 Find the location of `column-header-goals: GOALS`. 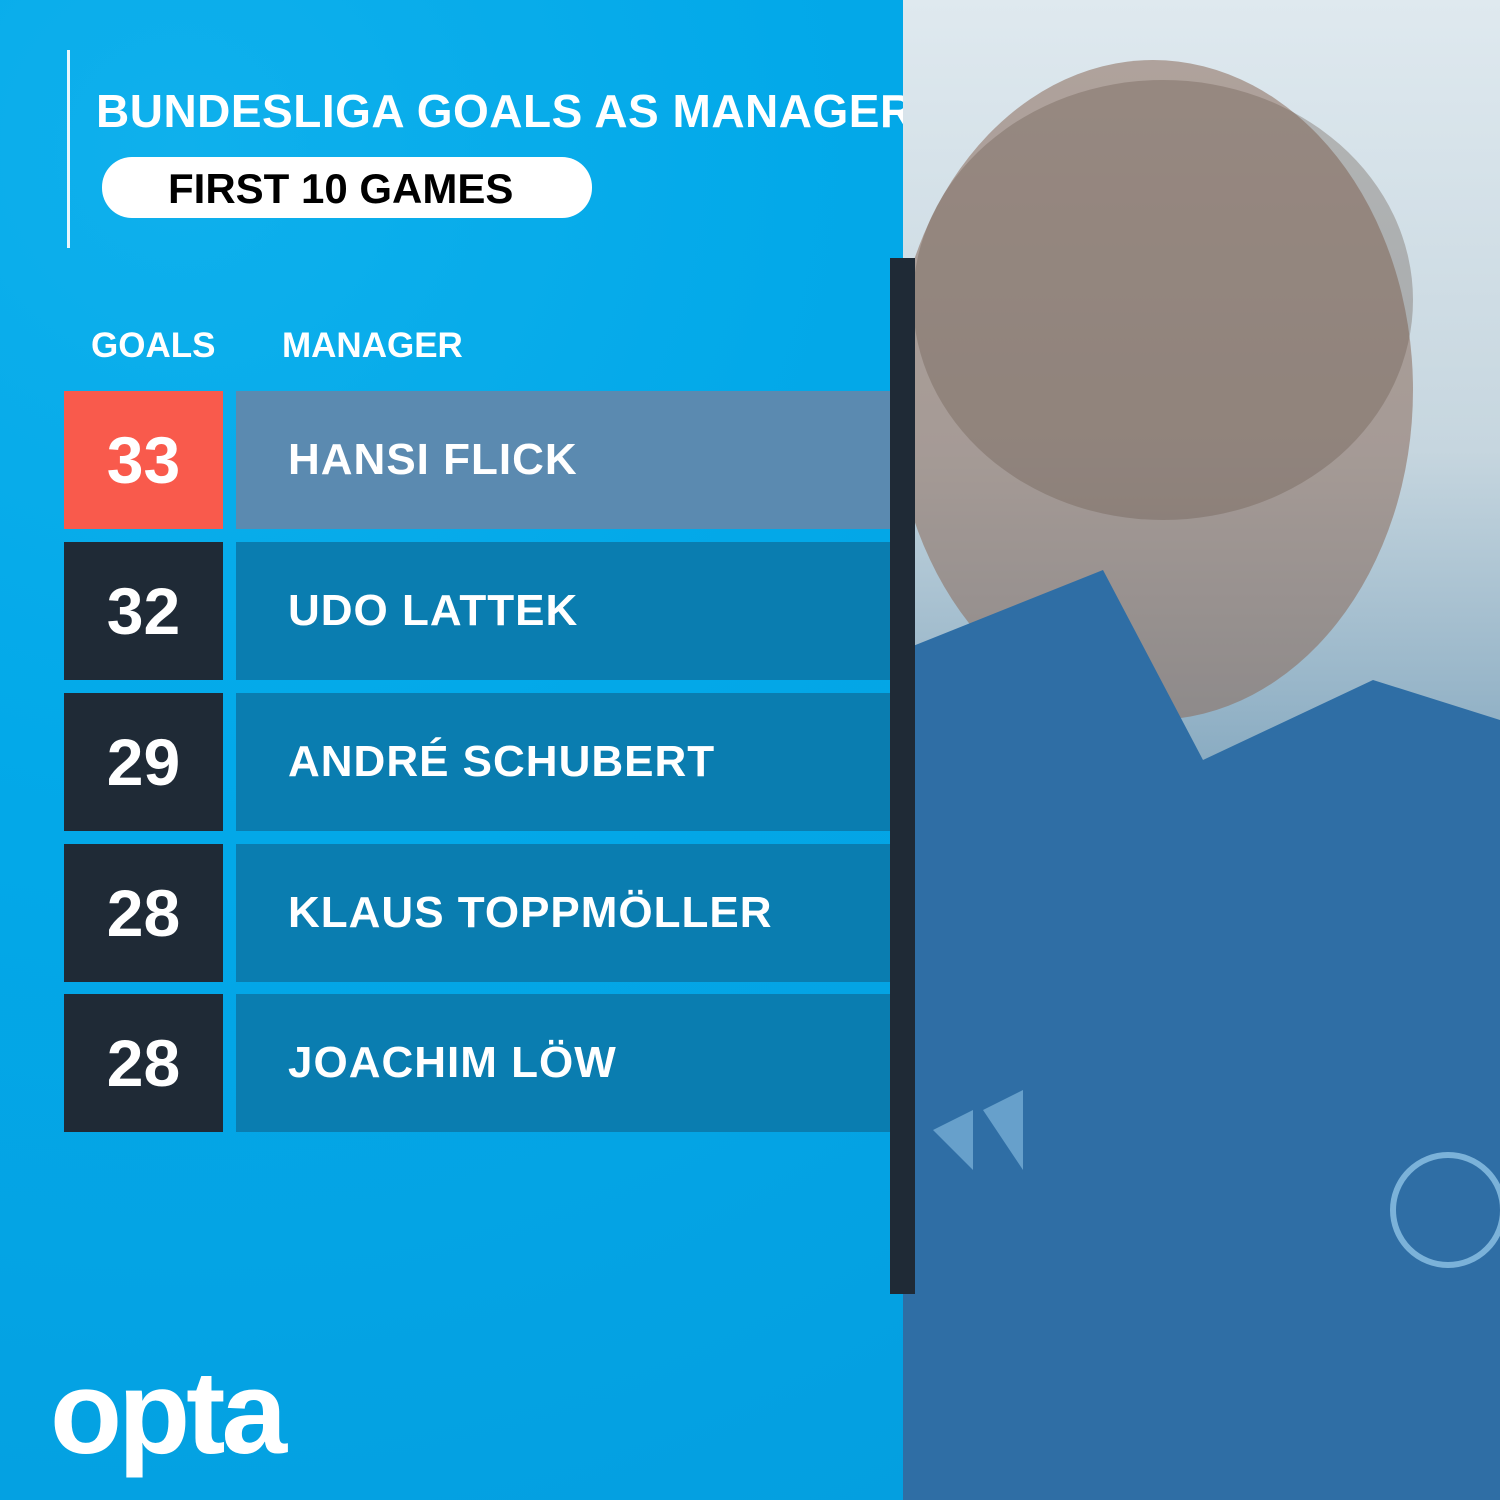

column-header-goals: GOALS is located at coordinates (153, 345).